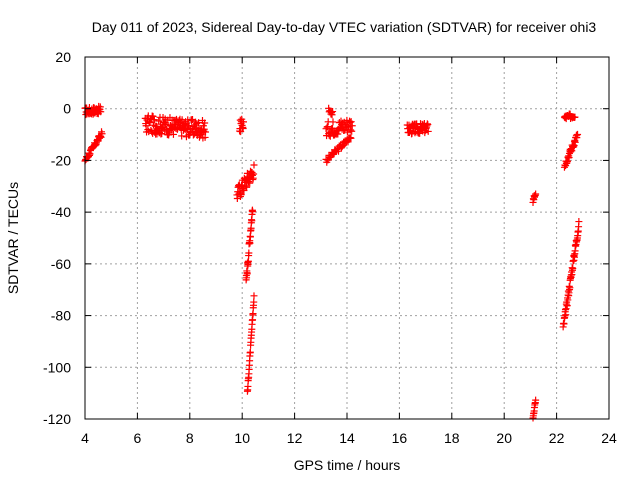 Image resolution: width=640 pixels, height=480 pixels. I want to click on x-tick-label: 22, so click(557, 438).